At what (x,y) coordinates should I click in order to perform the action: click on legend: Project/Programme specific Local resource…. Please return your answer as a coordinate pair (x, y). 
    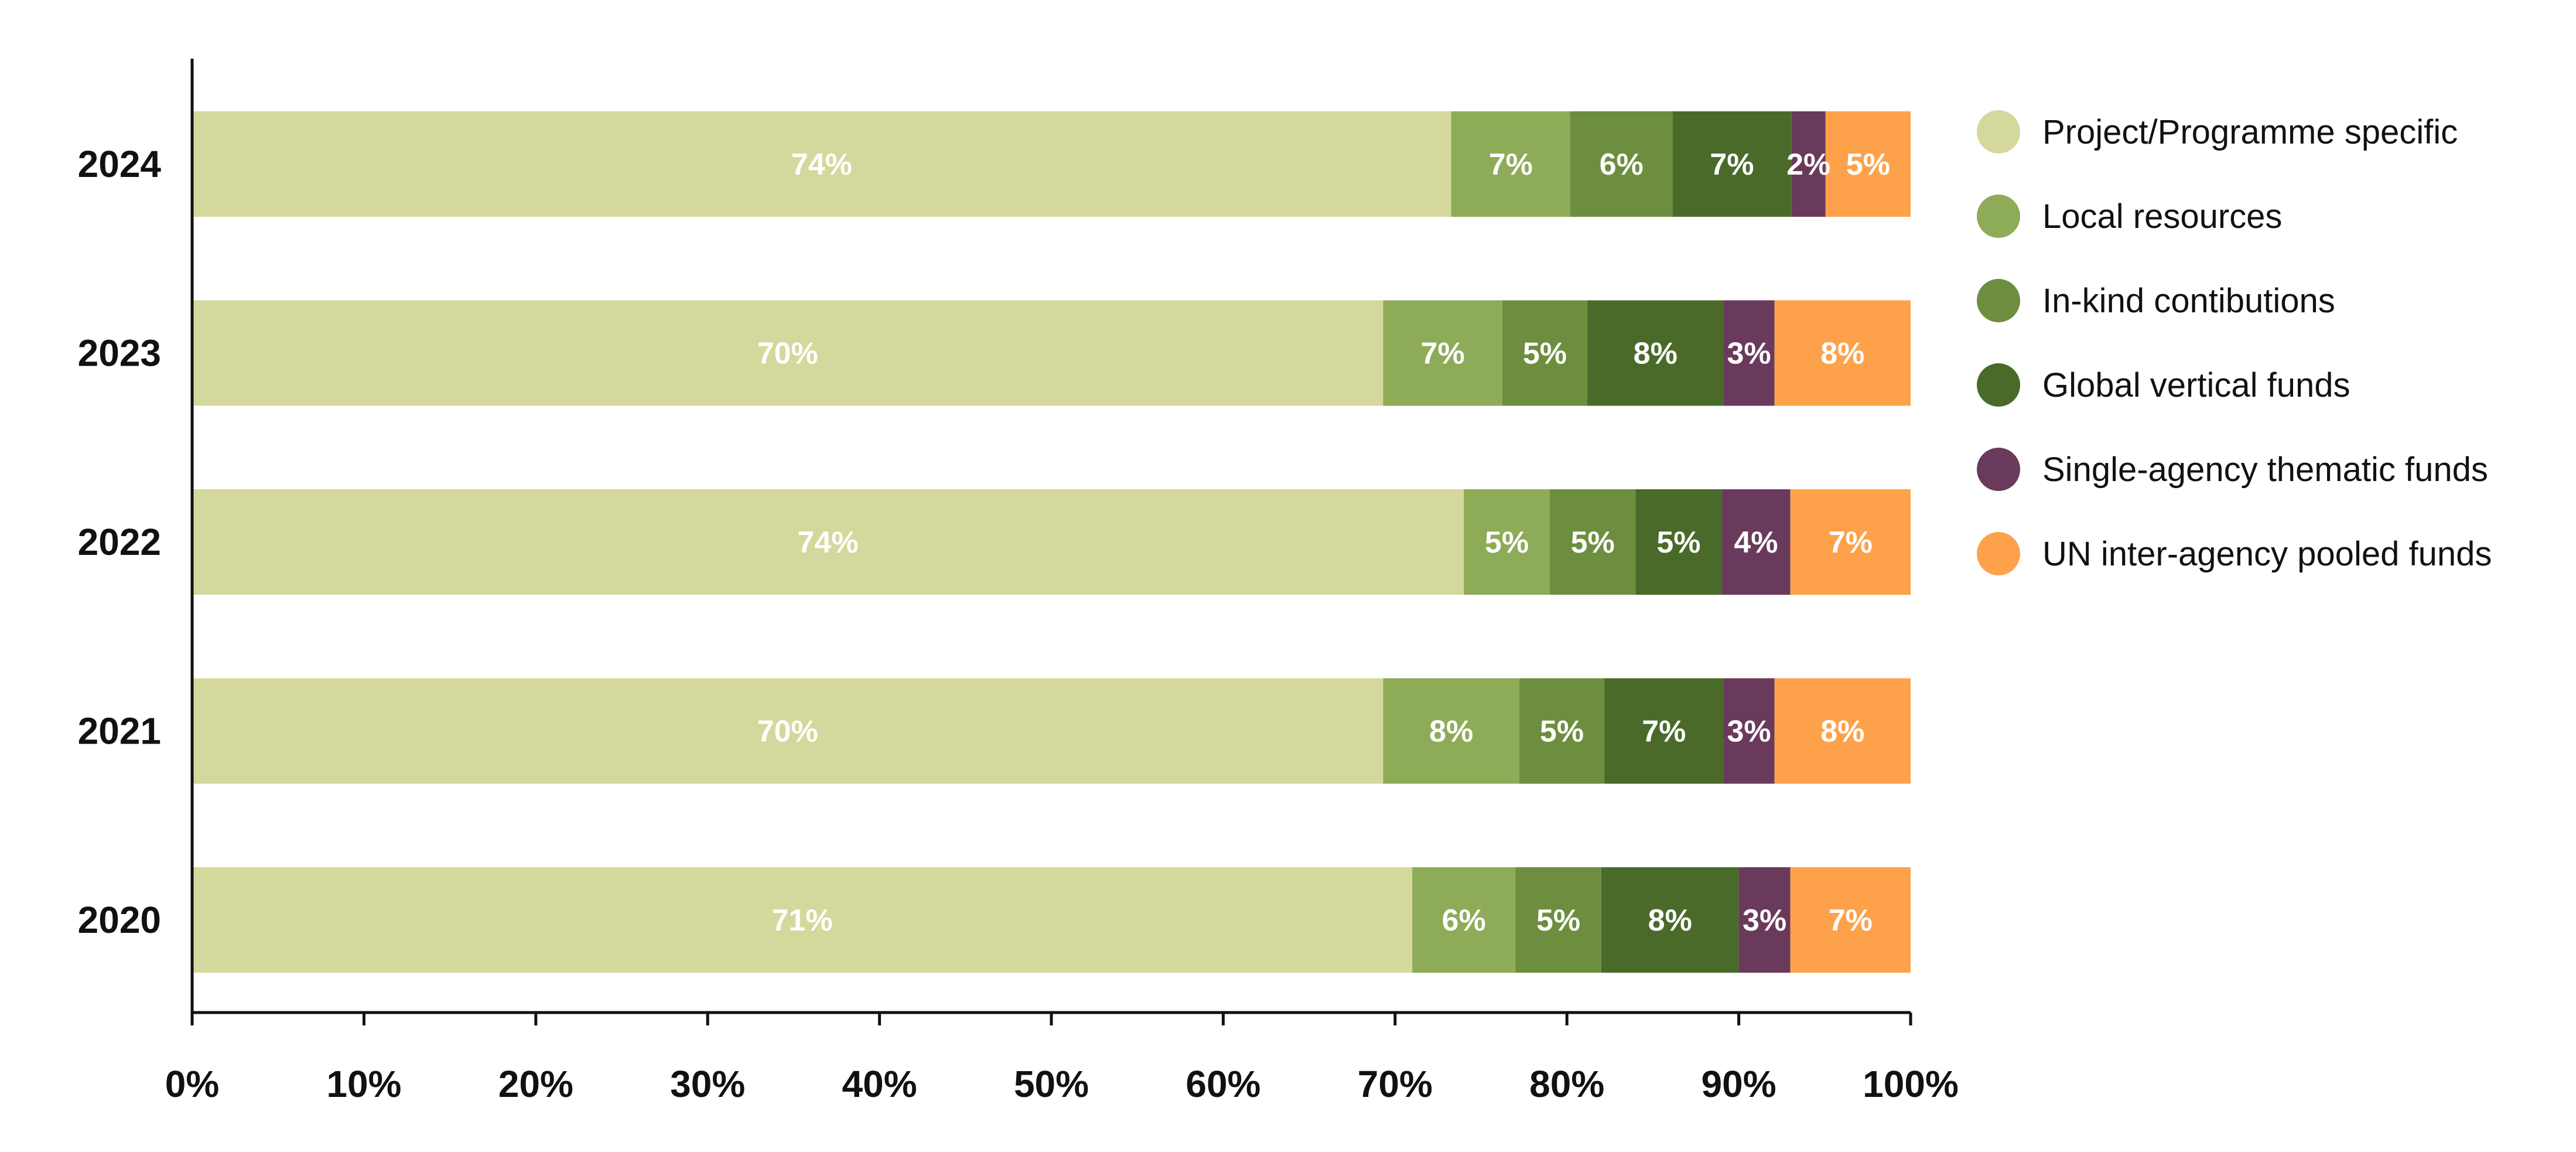
    Looking at the image, I should click on (2234, 343).